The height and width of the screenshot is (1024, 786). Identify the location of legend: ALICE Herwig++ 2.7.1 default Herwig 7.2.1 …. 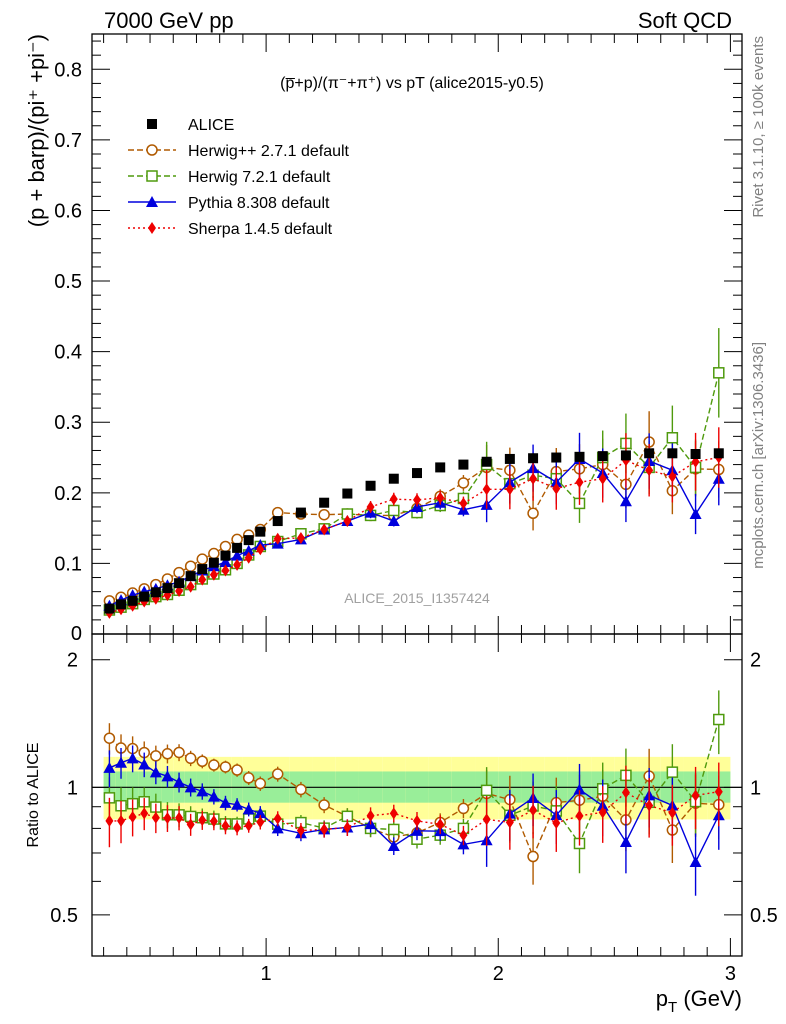
(239, 177).